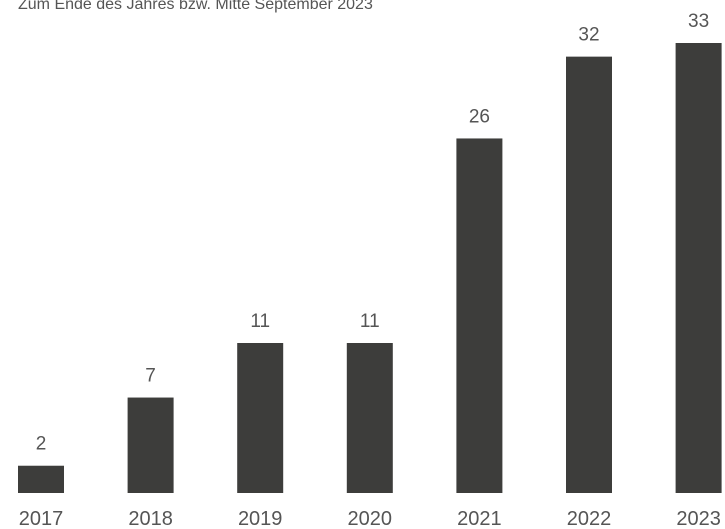 Image resolution: width=725 pixels, height=529 pixels. Describe the element at coordinates (41, 518) in the screenshot. I see `x-tick-label: 2017` at that location.